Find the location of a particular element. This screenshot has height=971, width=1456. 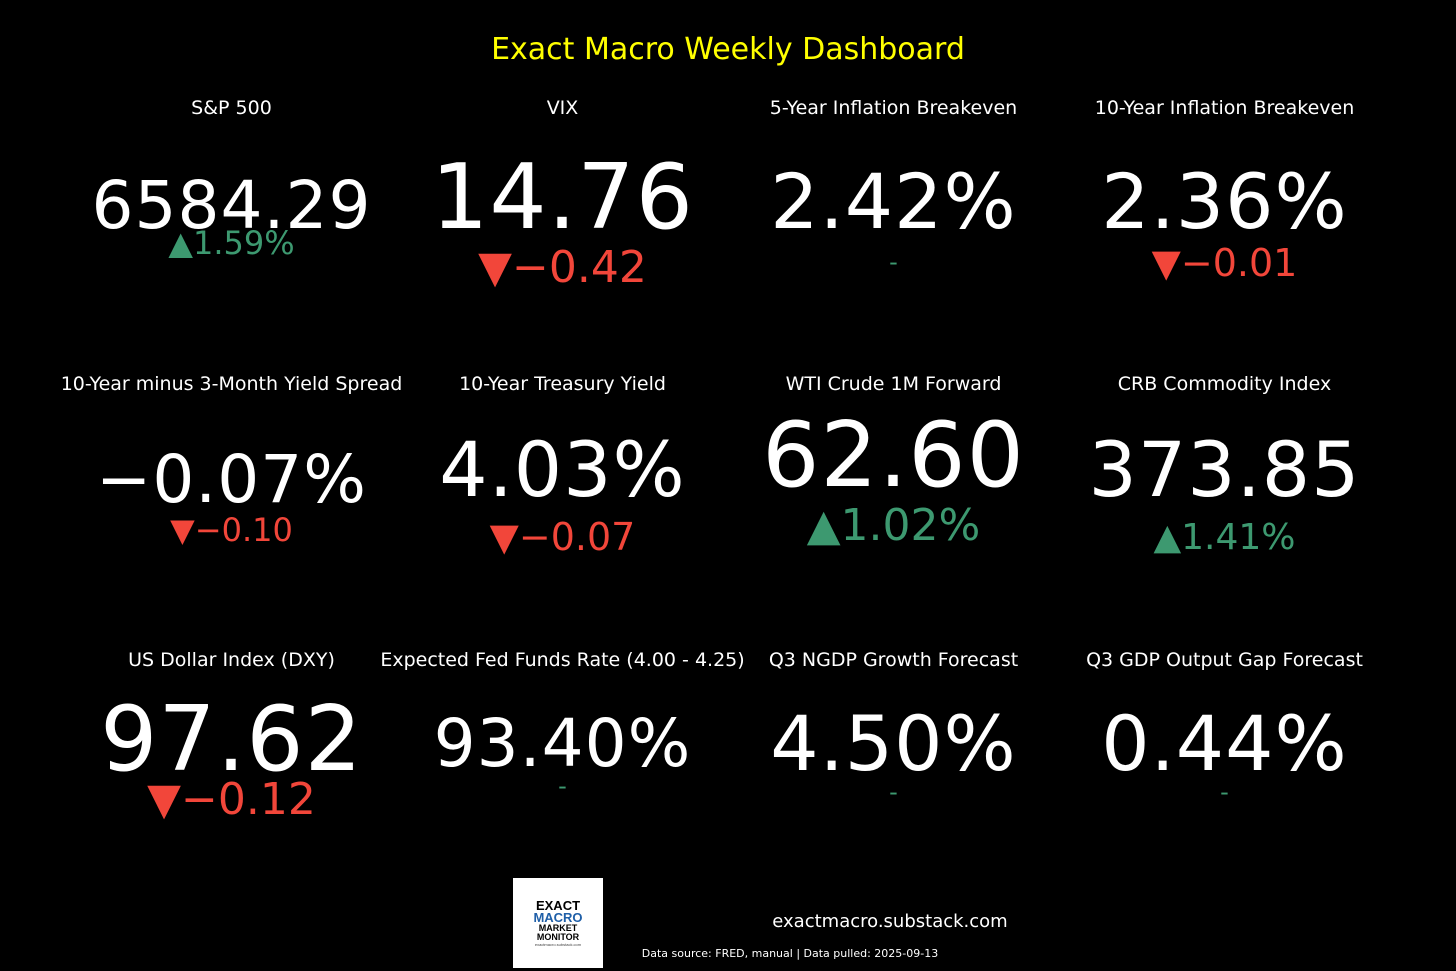

logo-line-monitor: MONITOR is located at coordinates (558, 937).